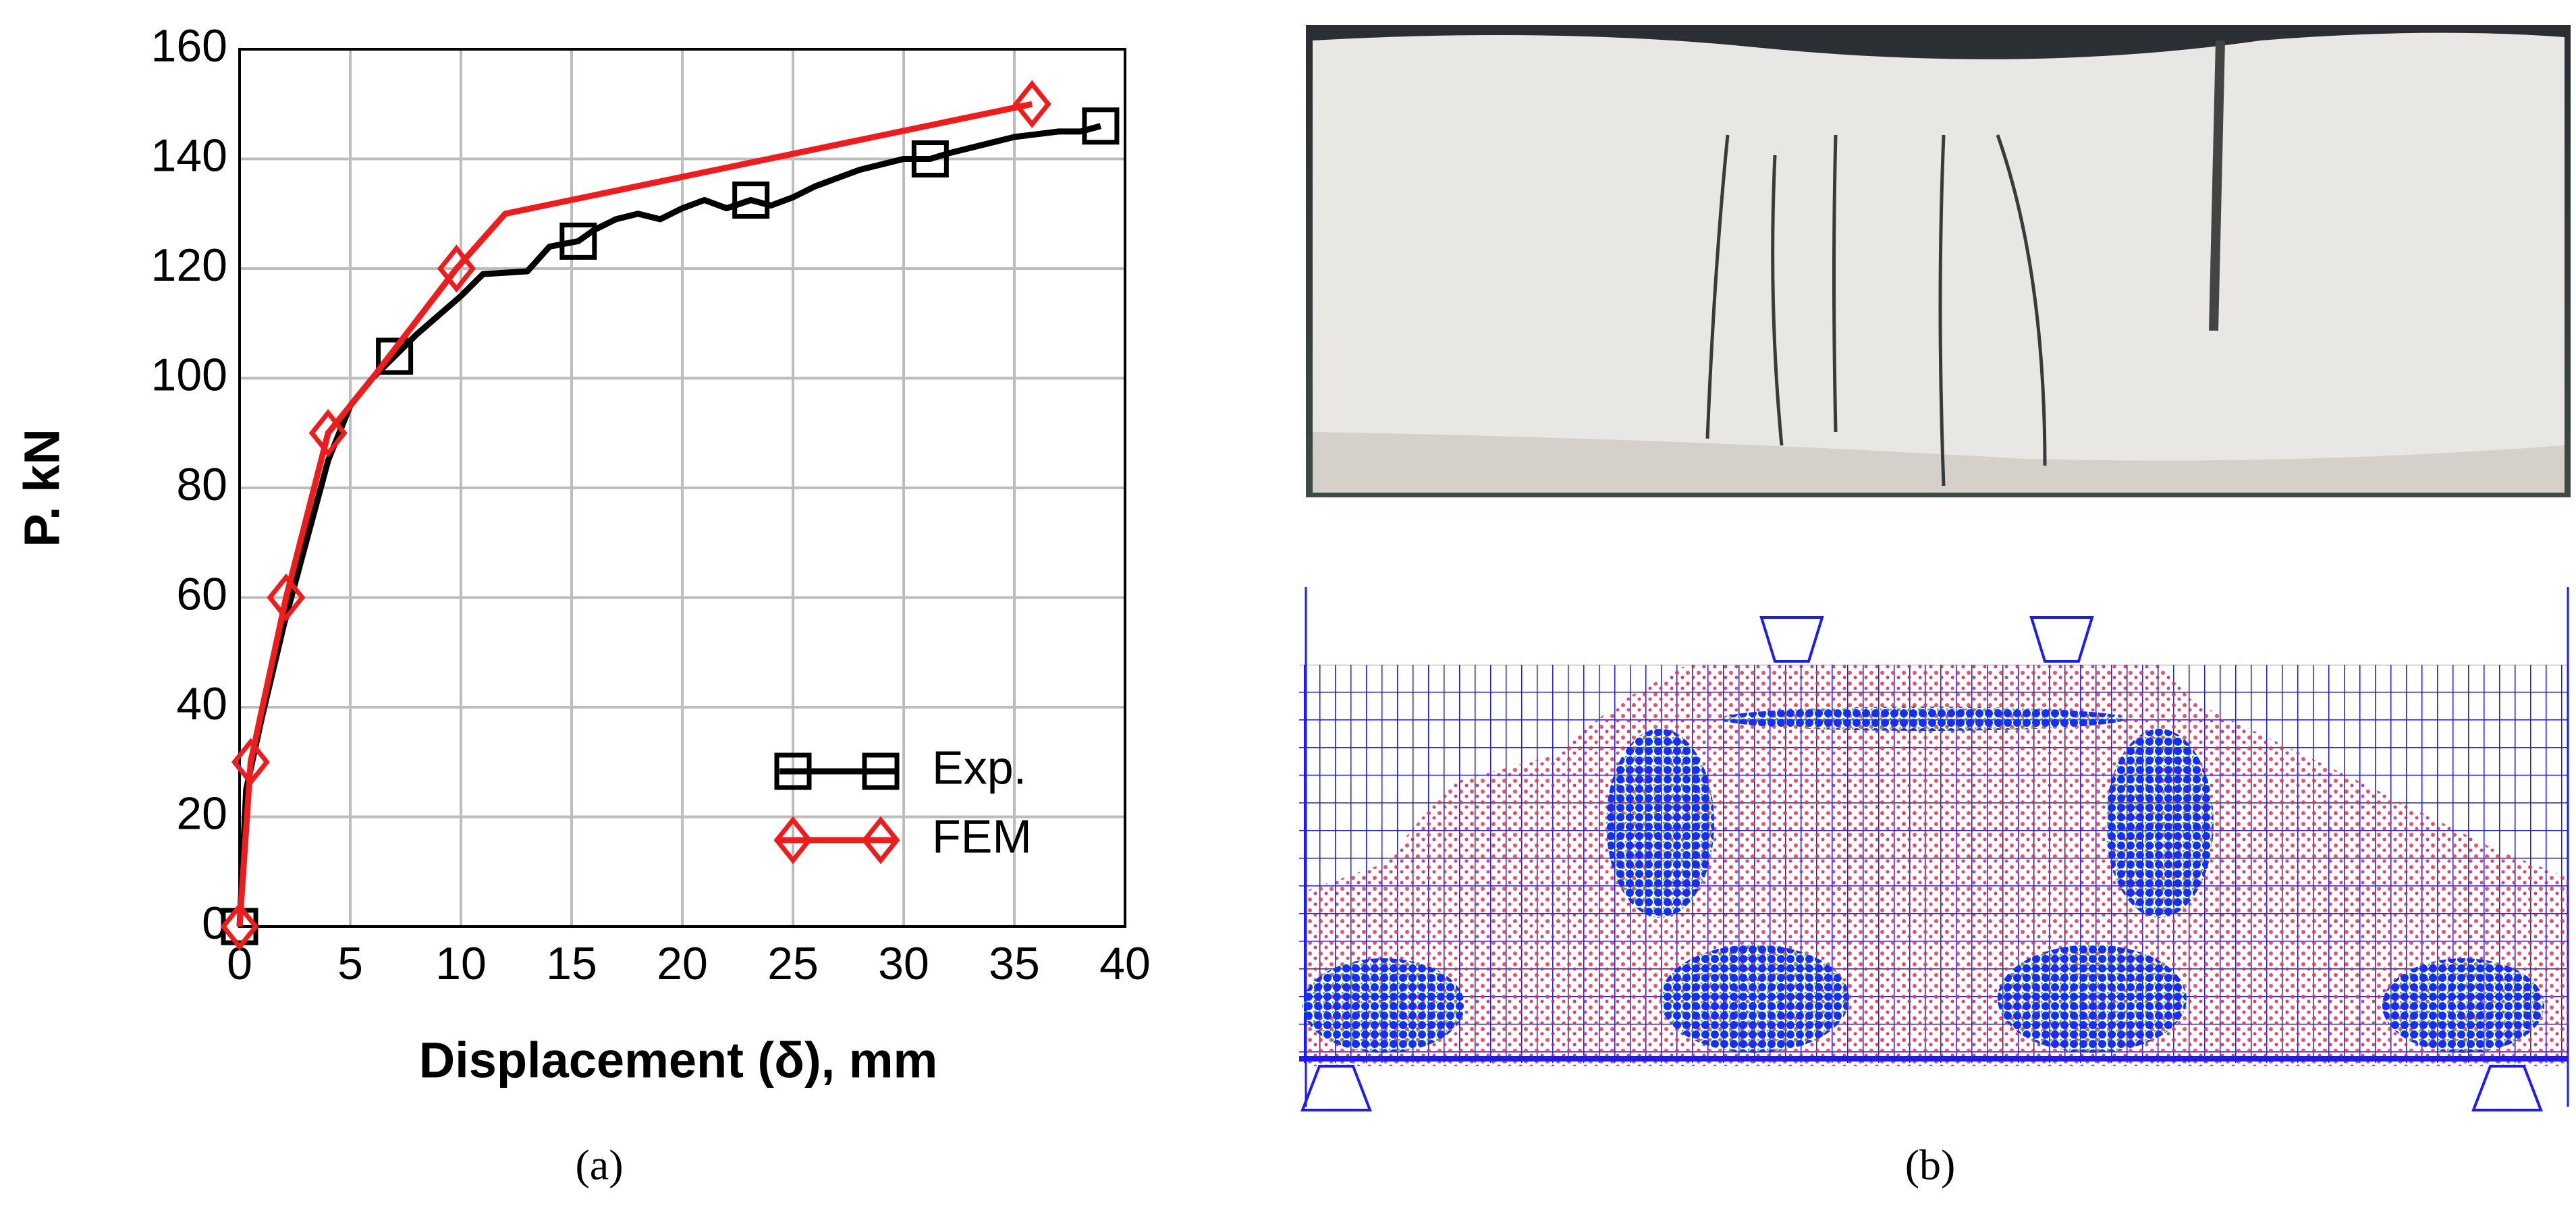  I want to click on y-tick-label: 60, so click(202, 593).